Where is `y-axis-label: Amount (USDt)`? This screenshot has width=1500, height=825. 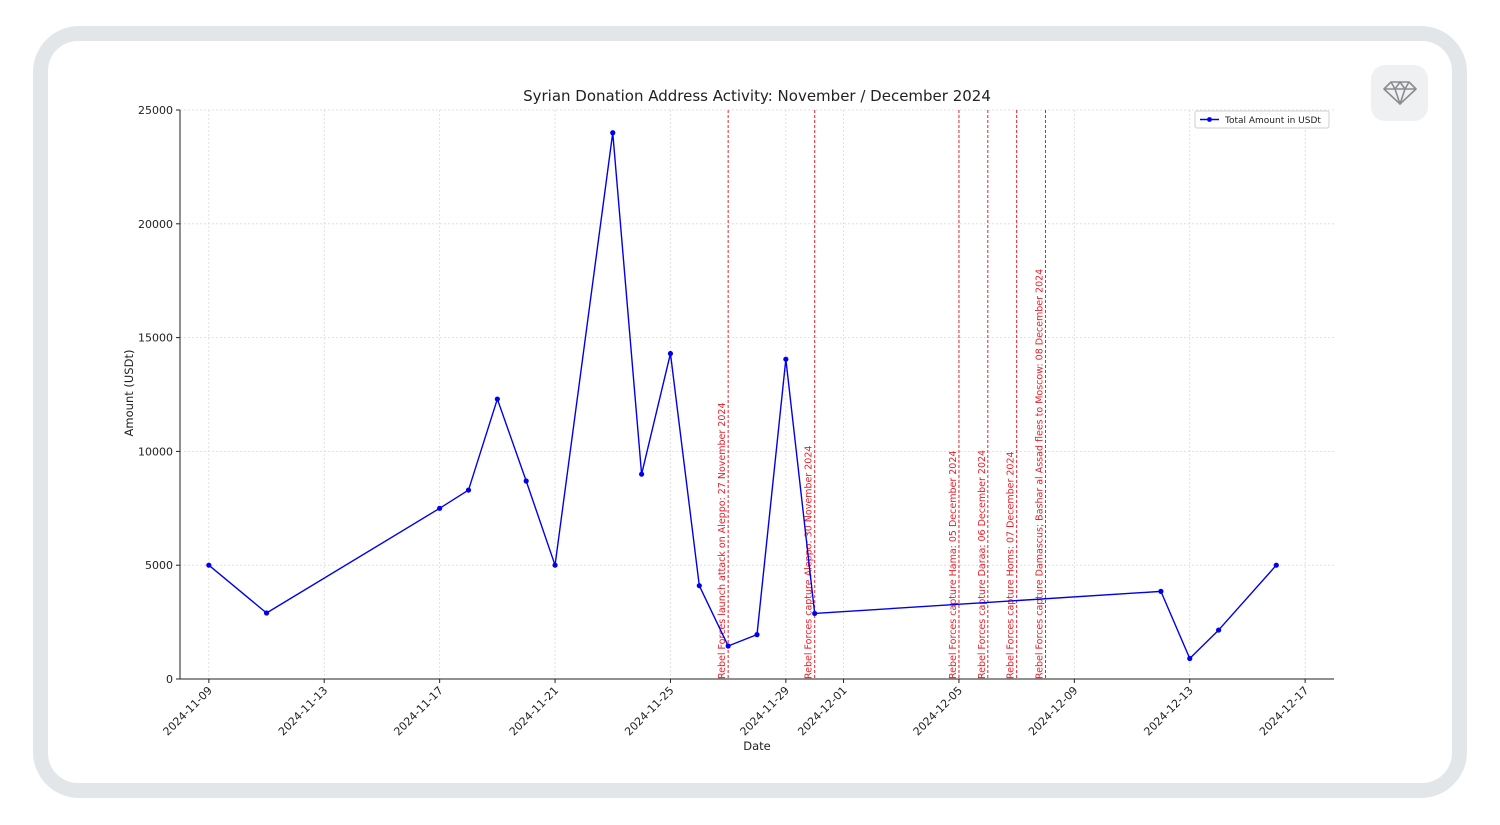
y-axis-label: Amount (USDt) is located at coordinates (129, 393).